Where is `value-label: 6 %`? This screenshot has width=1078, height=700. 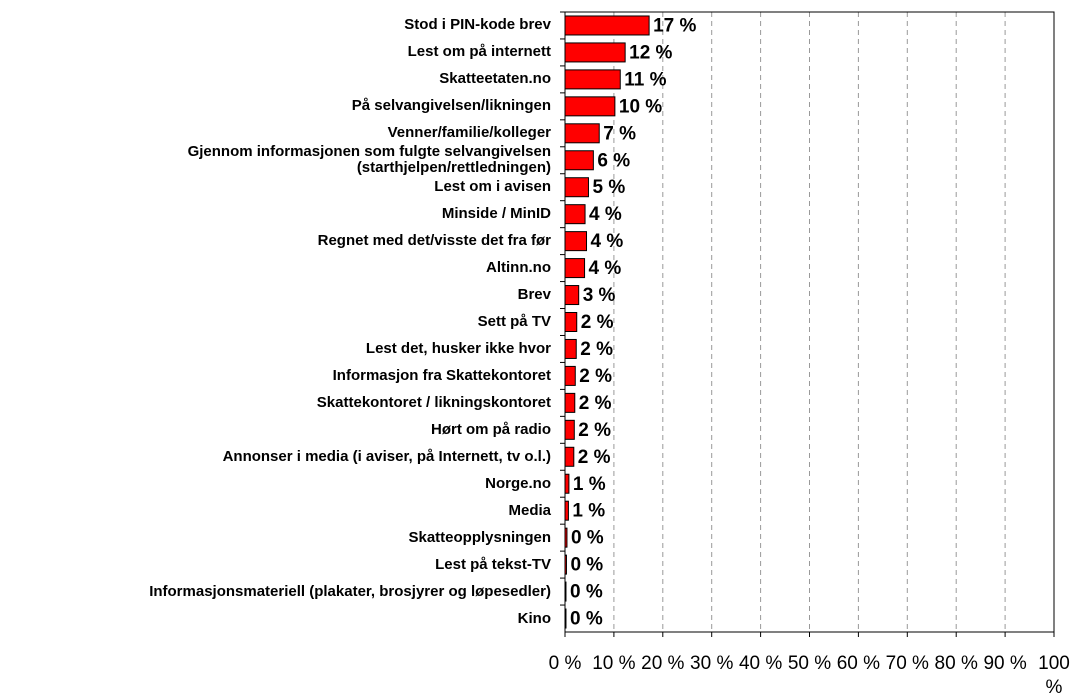
value-label: 6 % is located at coordinates (613, 160).